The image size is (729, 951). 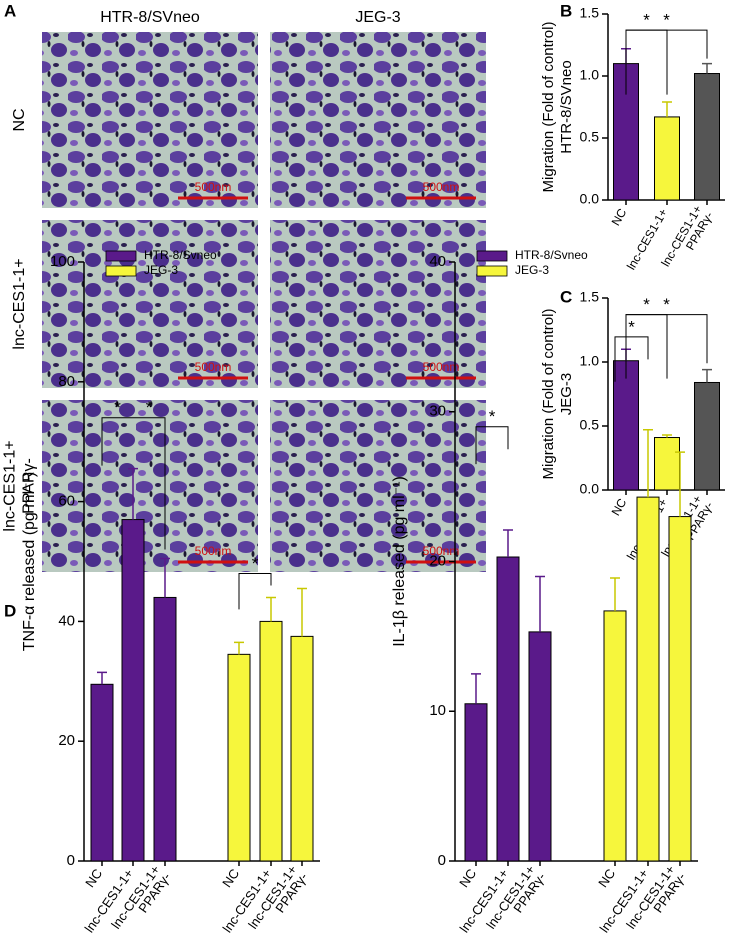 I want to click on y-tick-label: 10, so click(x=437, y=710).